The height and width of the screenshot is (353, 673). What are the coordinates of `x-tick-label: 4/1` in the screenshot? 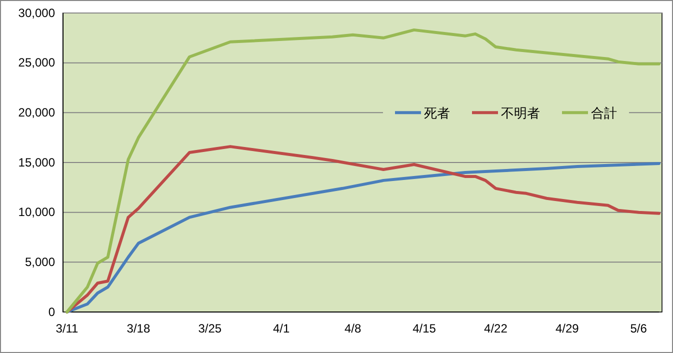 It's located at (281, 329).